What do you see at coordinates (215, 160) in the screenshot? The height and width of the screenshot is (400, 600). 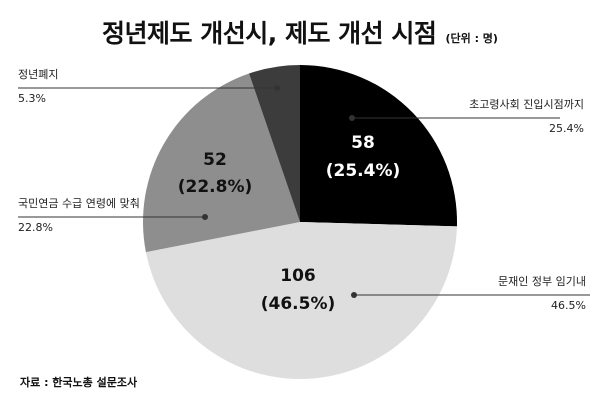 I see `slice-value-label-pension: 52` at bounding box center [215, 160].